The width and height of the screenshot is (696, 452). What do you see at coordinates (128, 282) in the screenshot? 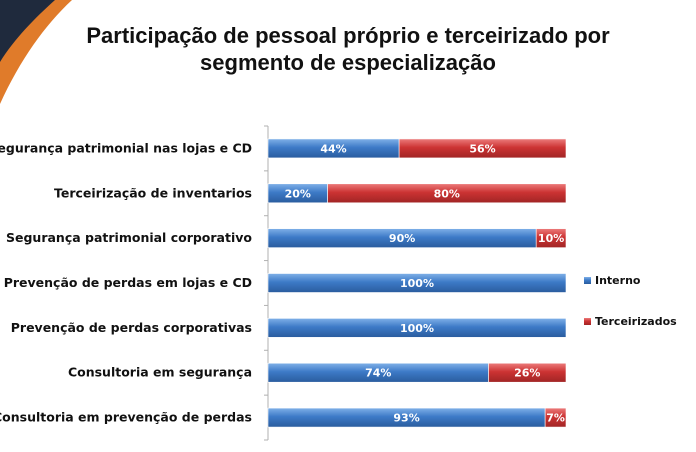
I see `category-label: Prevenção de perdas em lojas e CD` at bounding box center [128, 282].